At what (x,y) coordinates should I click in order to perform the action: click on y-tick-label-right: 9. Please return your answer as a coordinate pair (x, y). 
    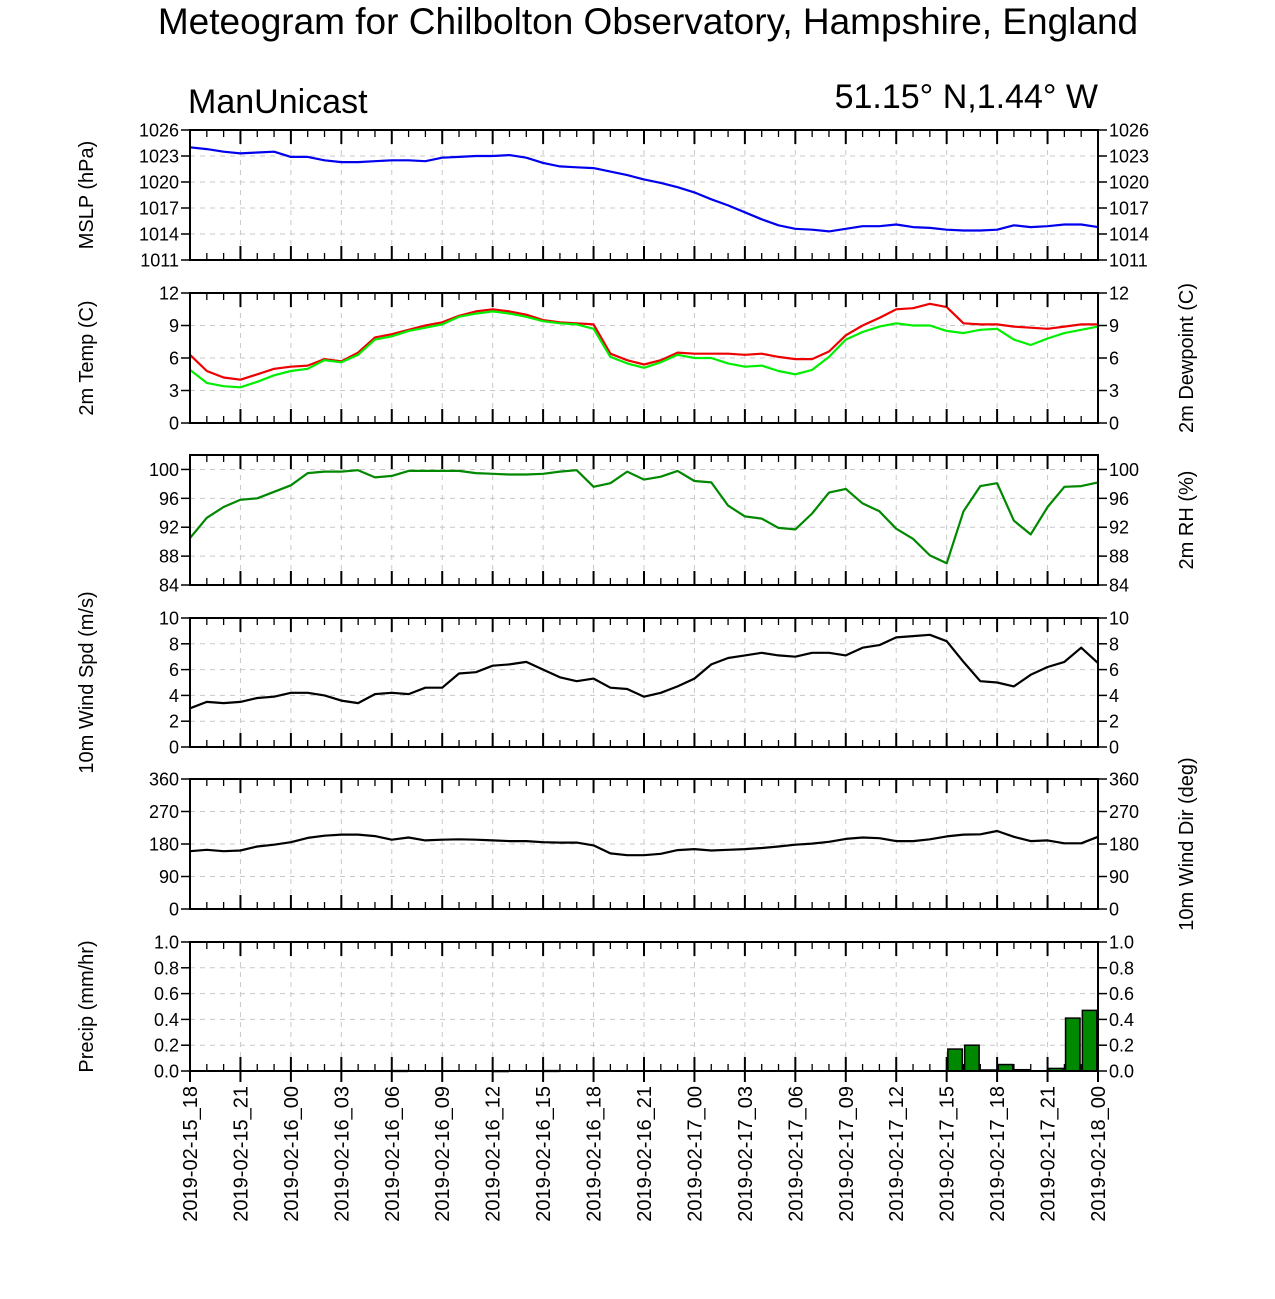
    Looking at the image, I should click on (1114, 326).